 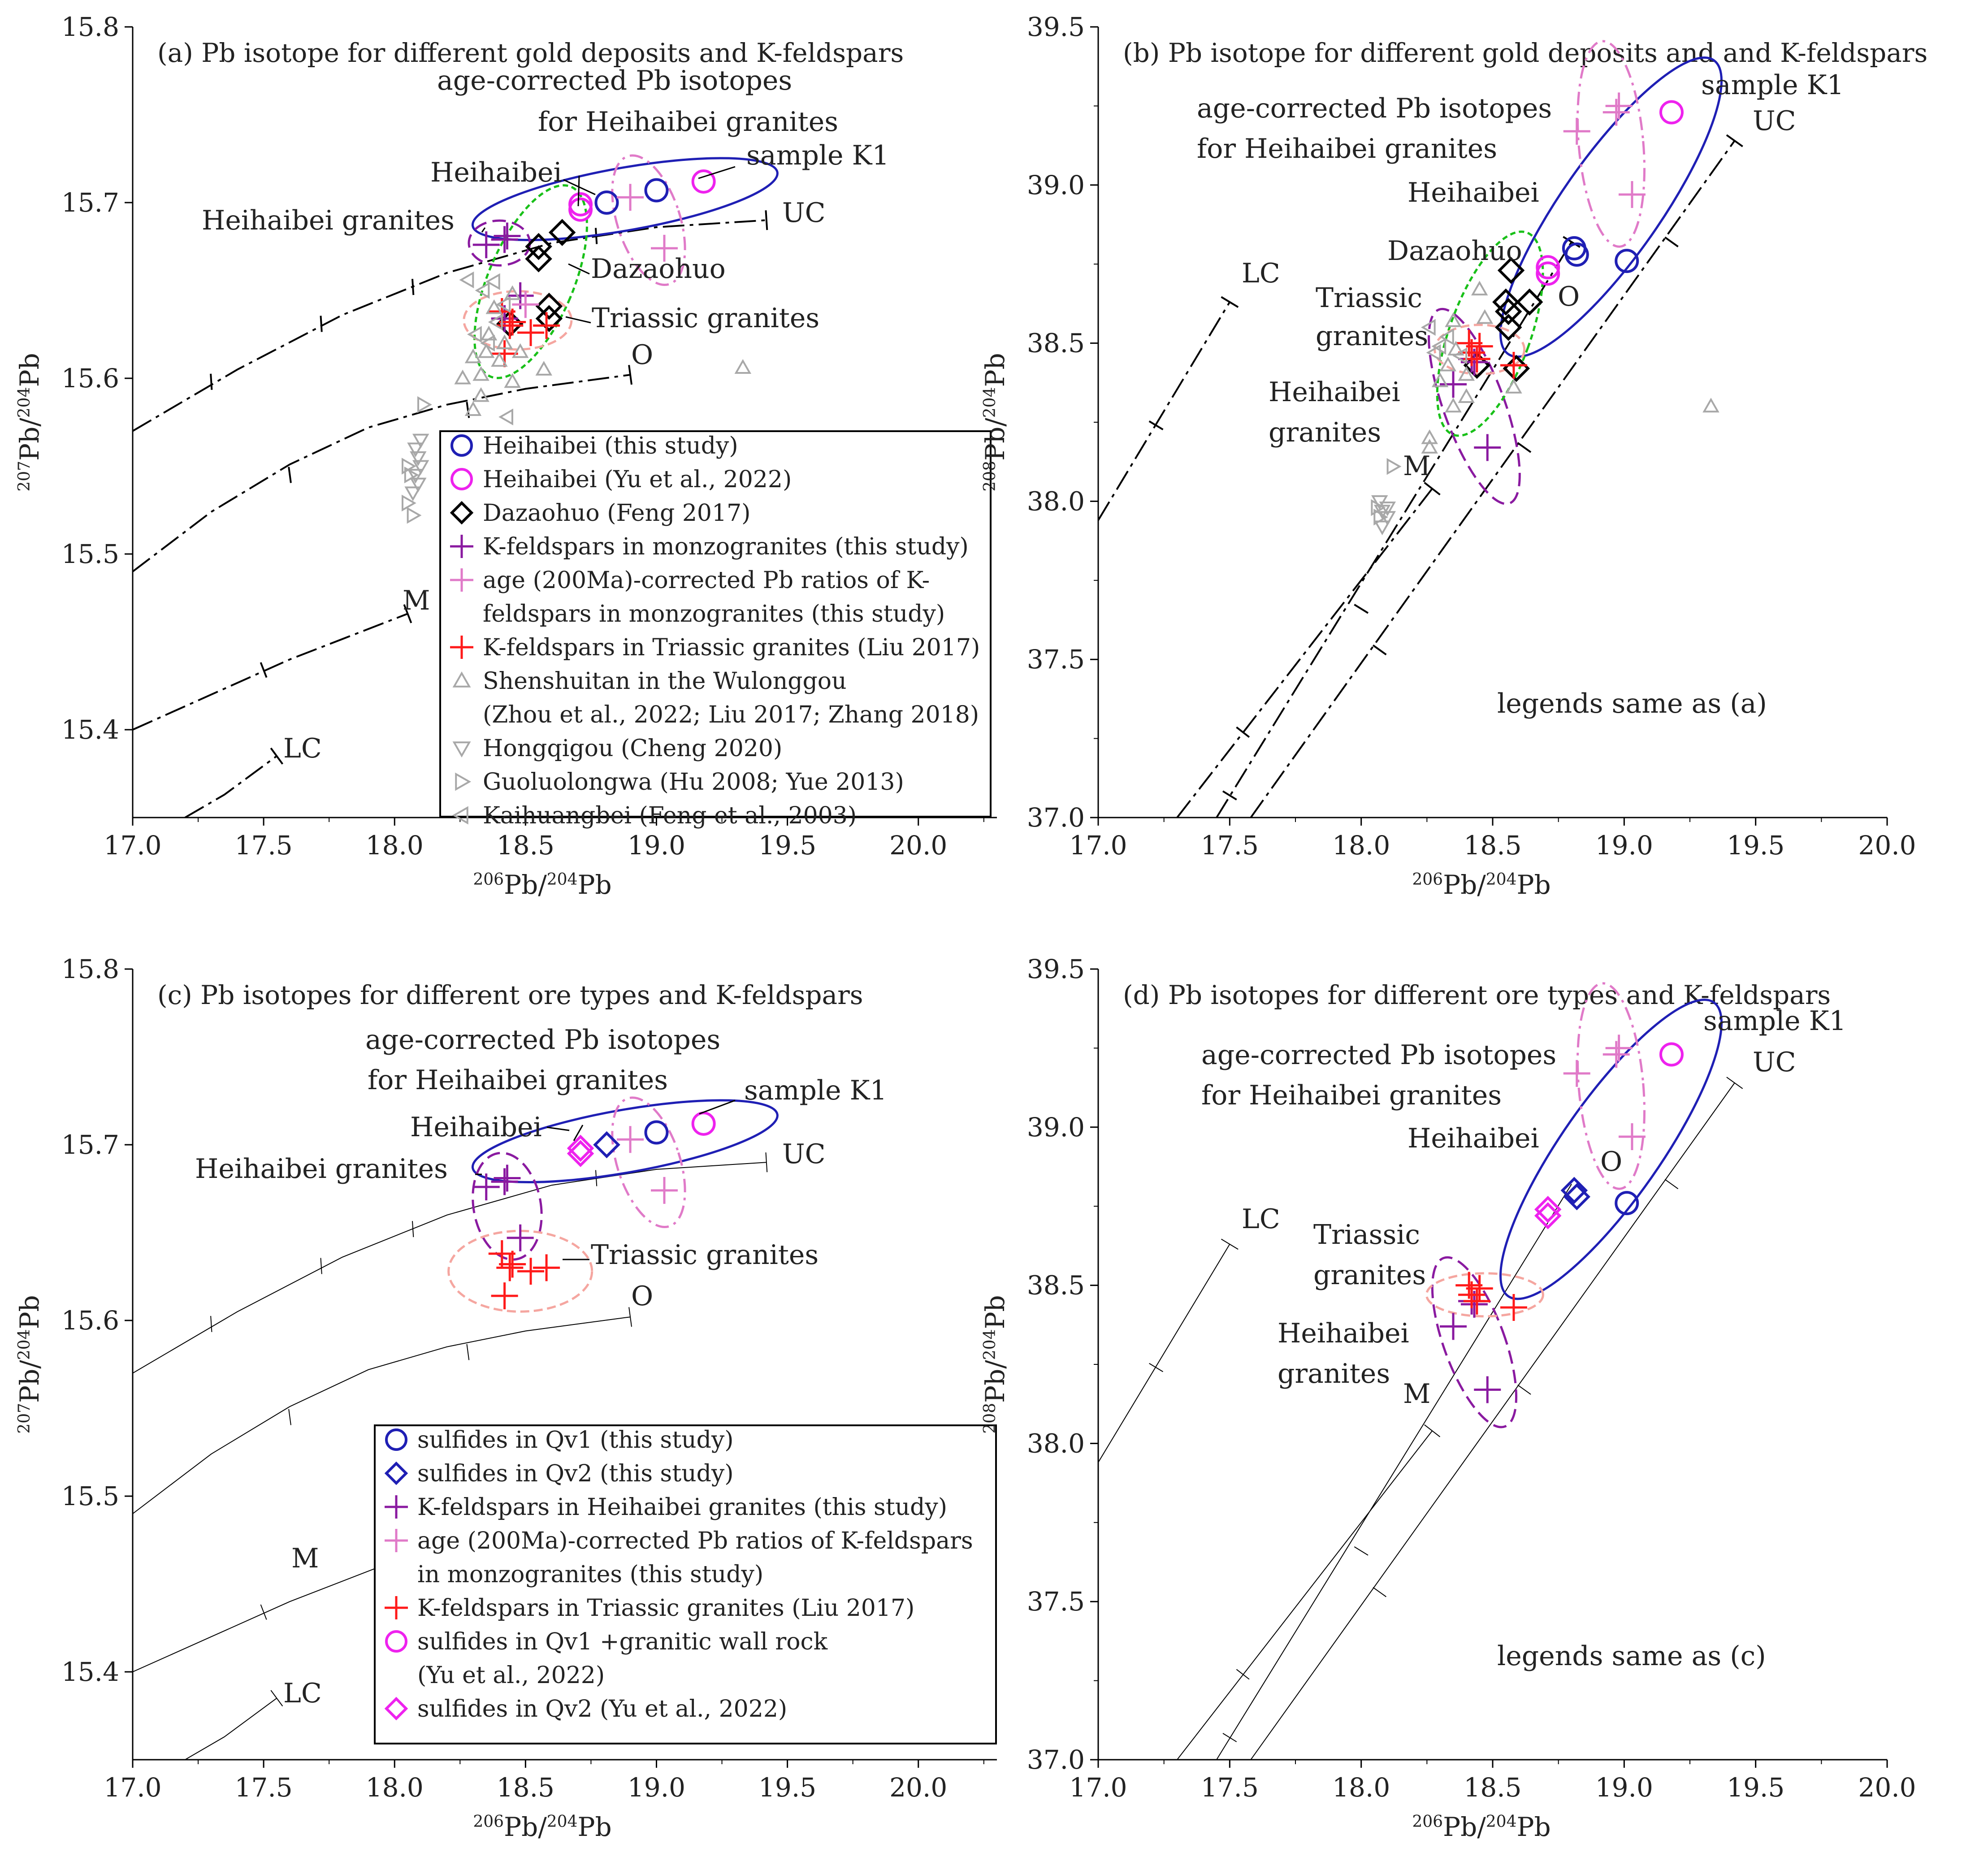 What do you see at coordinates (1624, 1787) in the screenshot?
I see `x-tick-label: 19.0` at bounding box center [1624, 1787].